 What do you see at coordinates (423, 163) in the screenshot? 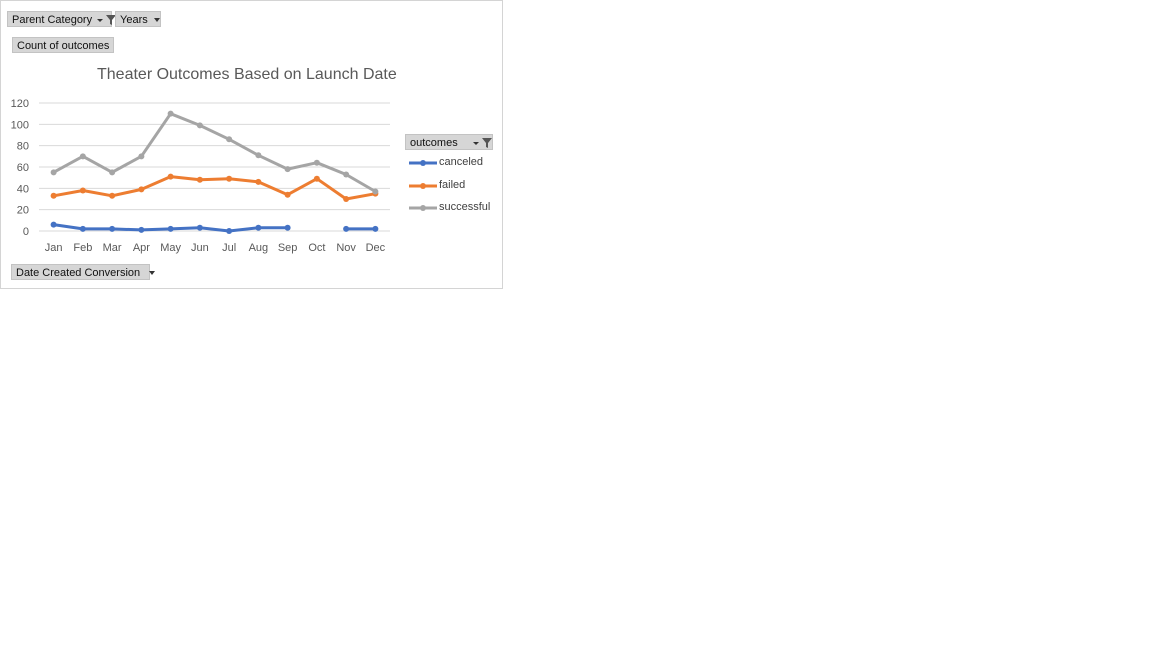
I see `legend-swatch-canceled` at bounding box center [423, 163].